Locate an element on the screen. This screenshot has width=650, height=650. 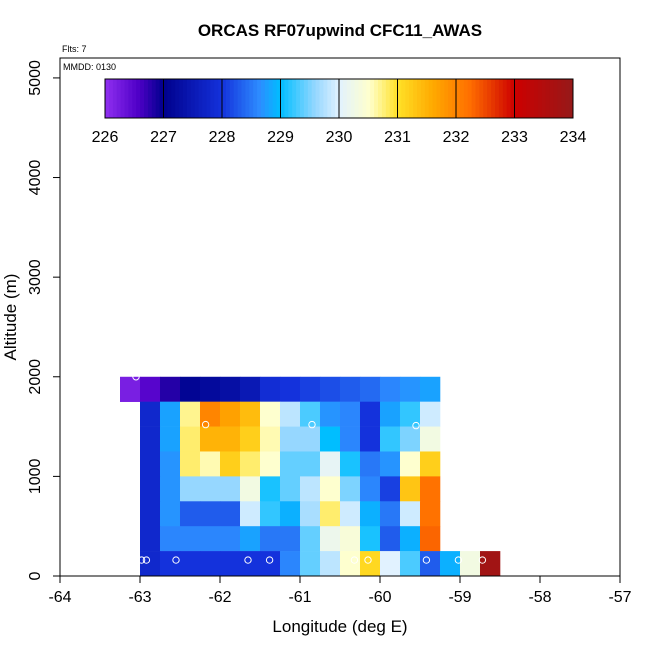
x-tick-label: -63 is located at coordinates (139, 597).